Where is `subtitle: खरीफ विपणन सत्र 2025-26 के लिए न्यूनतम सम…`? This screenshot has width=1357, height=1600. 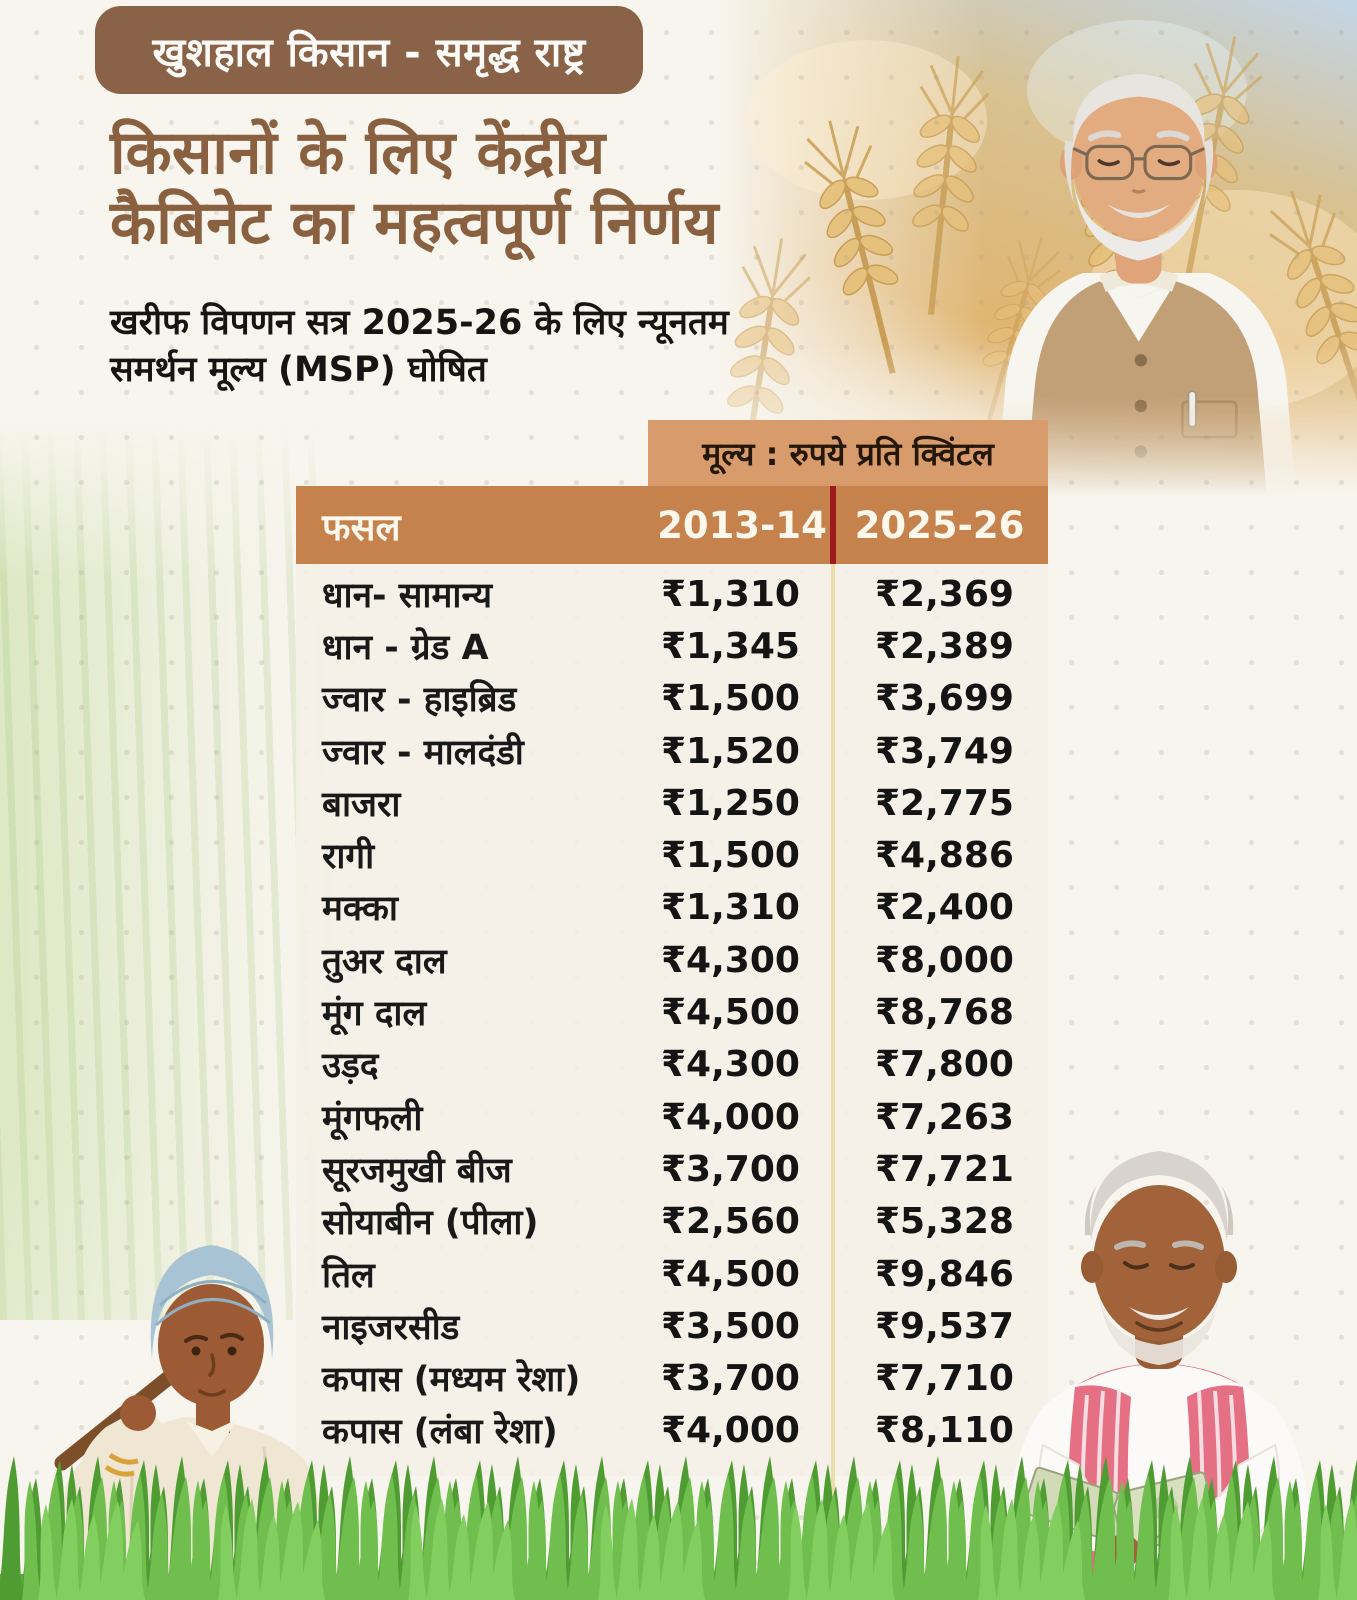
subtitle: खरीफ विपणन सत्र 2025-26 के लिए न्यूनतम सम… is located at coordinates (419, 346).